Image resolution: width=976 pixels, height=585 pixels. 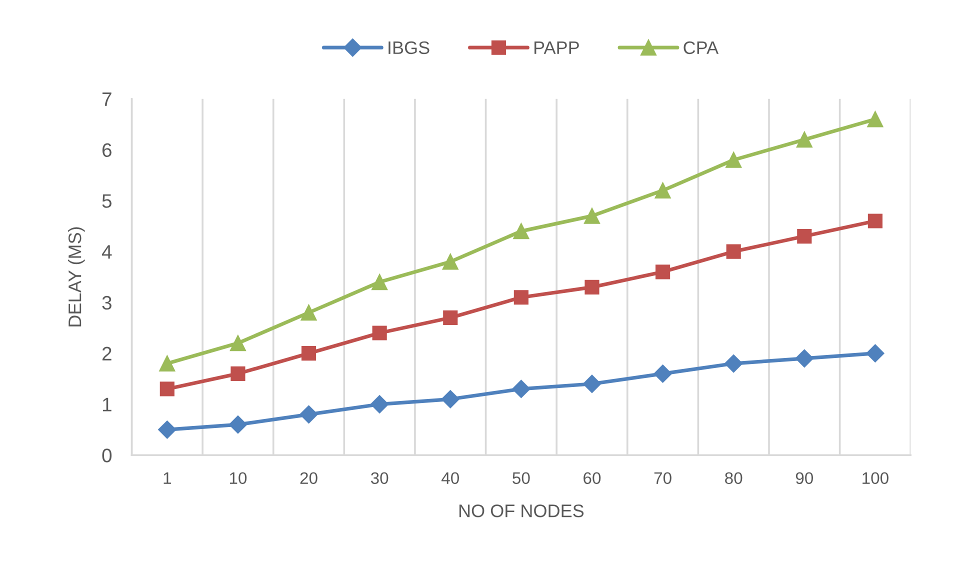 What do you see at coordinates (107, 150) in the screenshot?
I see `y-tick-label: 6` at bounding box center [107, 150].